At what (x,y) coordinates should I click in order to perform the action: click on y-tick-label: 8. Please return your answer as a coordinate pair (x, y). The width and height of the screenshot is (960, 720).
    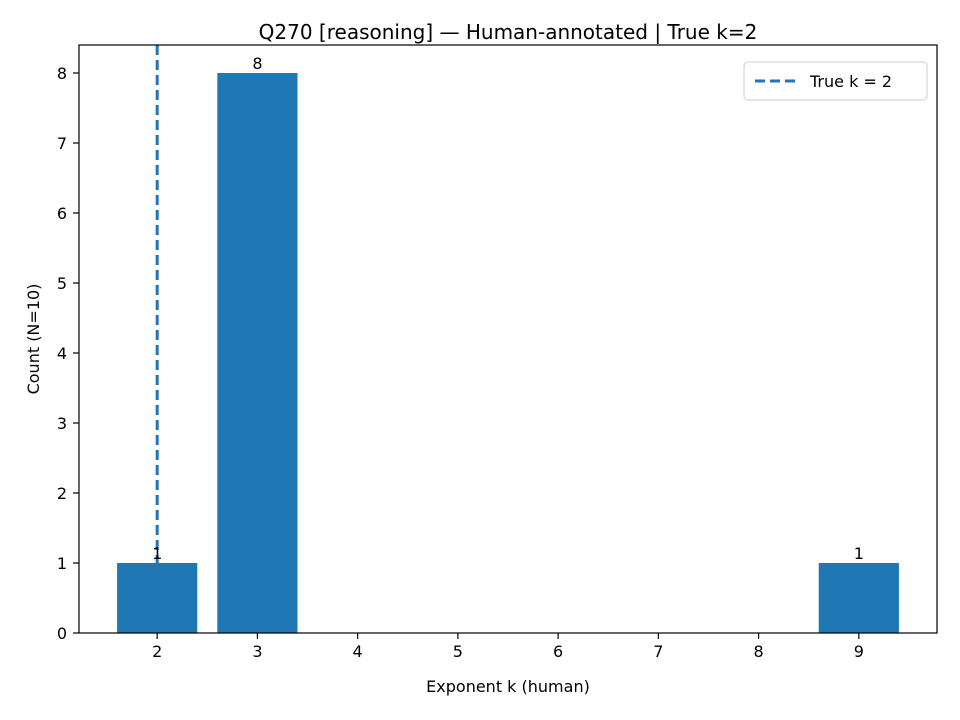
    Looking at the image, I should click on (62, 73).